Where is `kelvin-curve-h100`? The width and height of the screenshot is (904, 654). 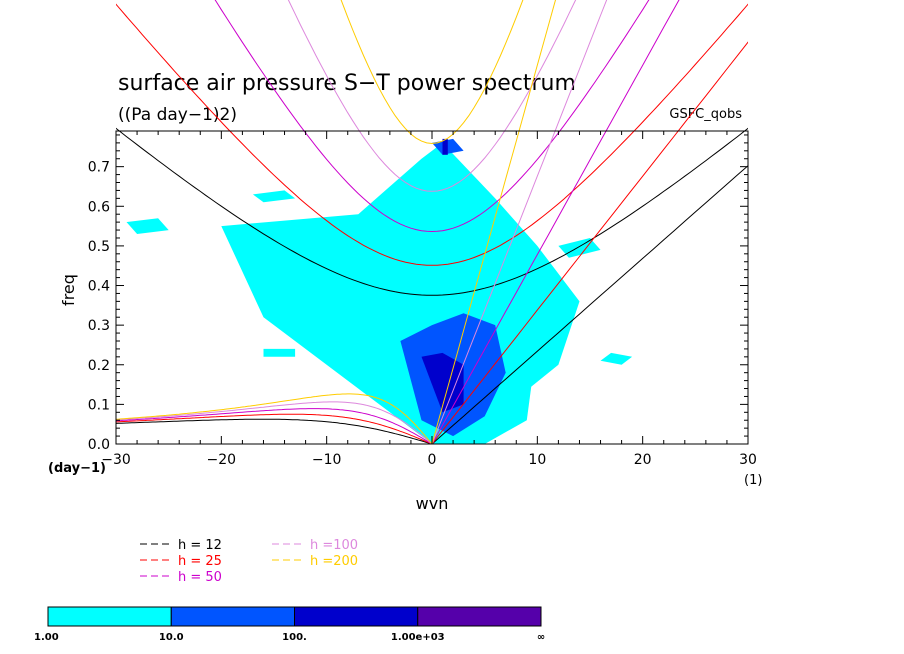 kelvin-curve-h100 is located at coordinates (519, 222).